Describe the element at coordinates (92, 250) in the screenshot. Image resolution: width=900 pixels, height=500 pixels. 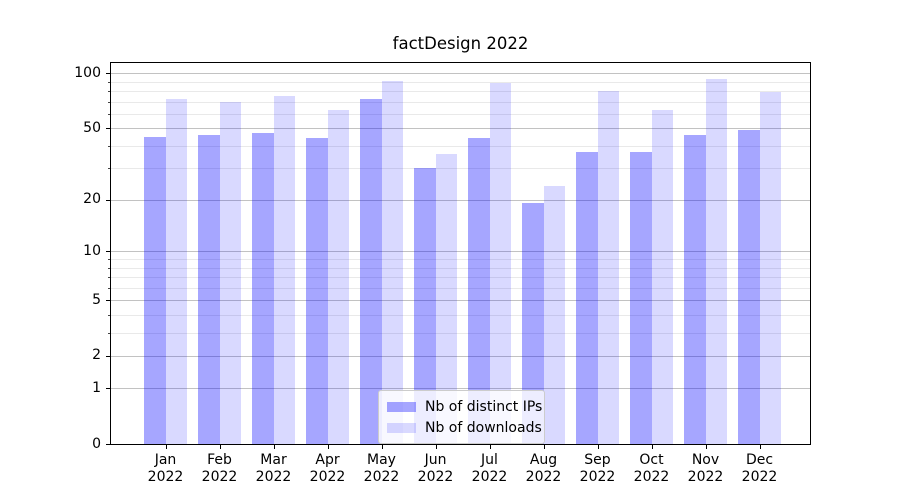
I see `y-tick-label: 10` at that location.